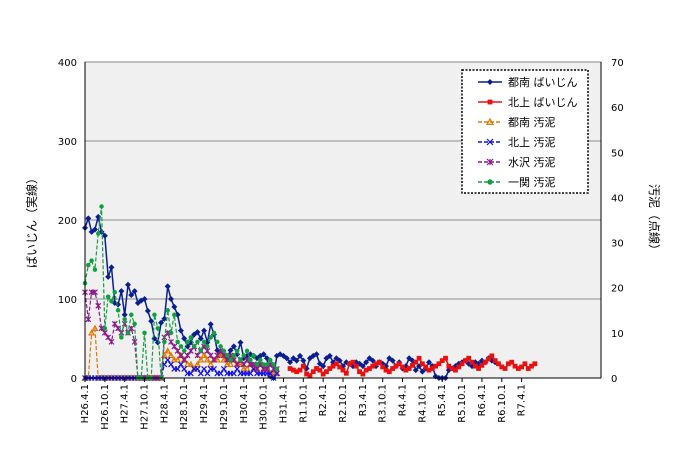  What do you see at coordinates (617, 289) in the screenshot?
I see `right-tick-label: 20` at bounding box center [617, 289].